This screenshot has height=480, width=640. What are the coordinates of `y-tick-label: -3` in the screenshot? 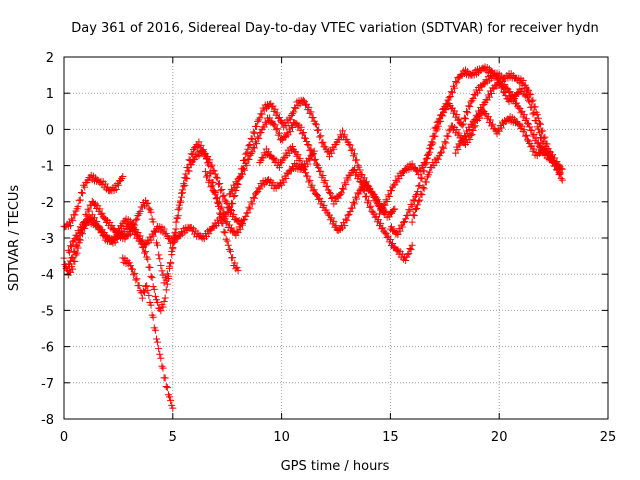 It's located at (47, 239).